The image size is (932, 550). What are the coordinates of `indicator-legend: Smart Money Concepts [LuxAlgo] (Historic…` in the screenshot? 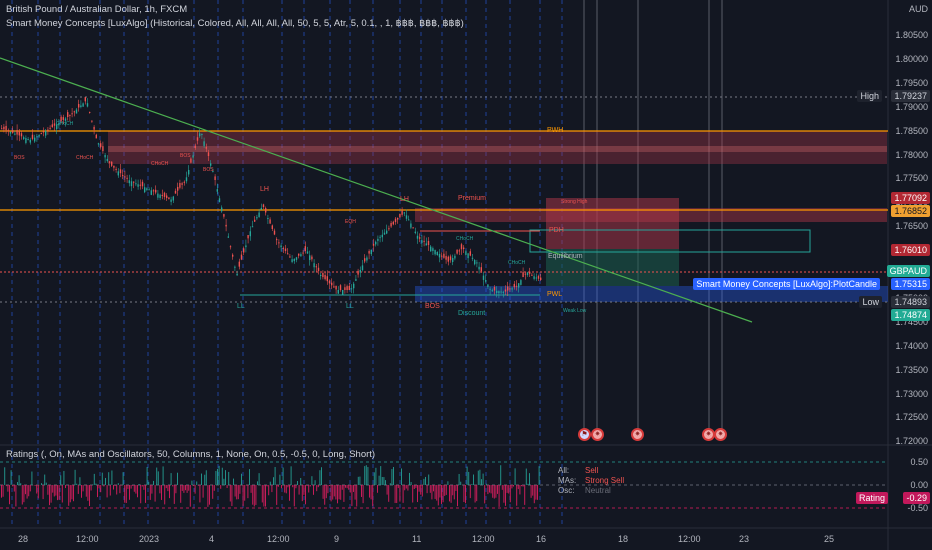 It's located at (235, 23).